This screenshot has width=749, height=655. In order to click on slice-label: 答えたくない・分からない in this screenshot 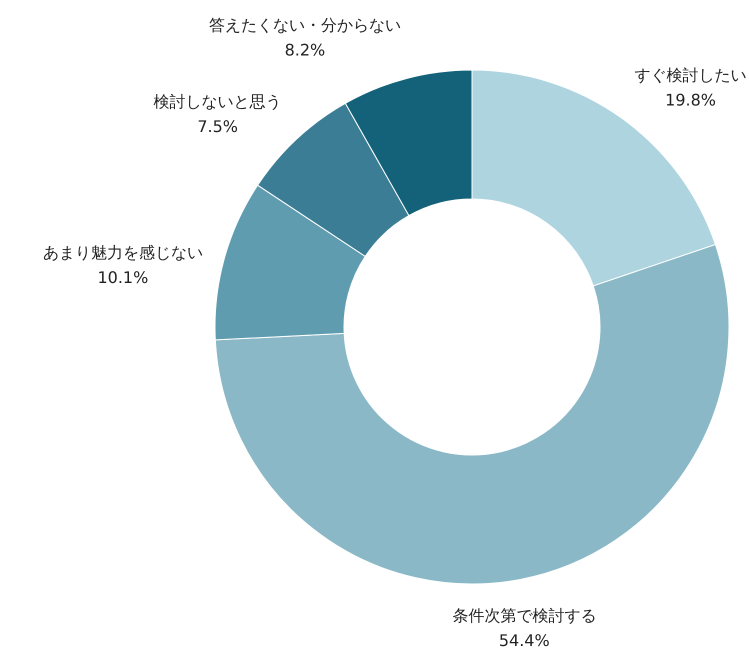, I will do `click(304, 25)`.